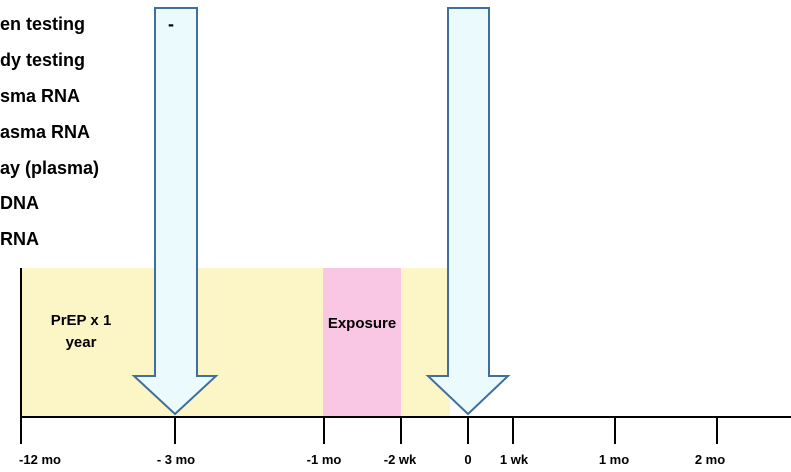  Describe the element at coordinates (81, 331) in the screenshot. I see `prep-label: PrEP x 1 year` at that location.